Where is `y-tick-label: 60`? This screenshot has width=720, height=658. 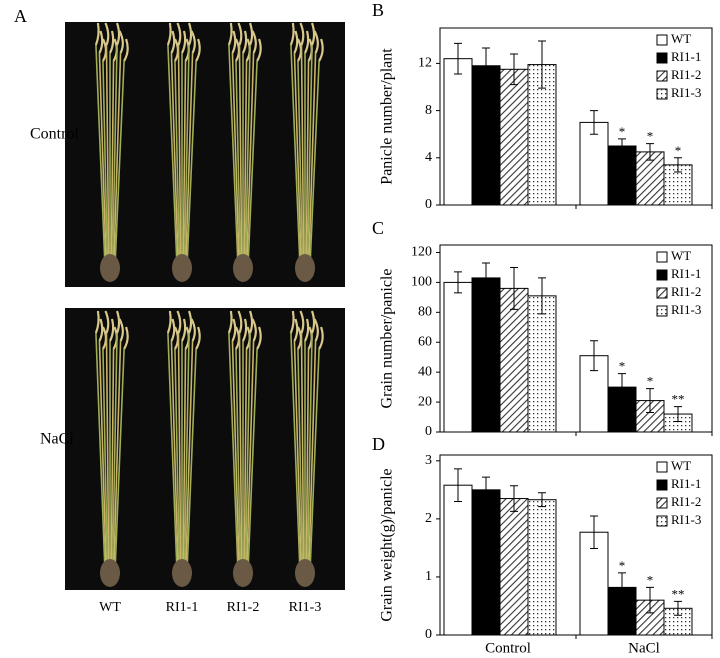 y-tick-label: 60 is located at coordinates (425, 341).